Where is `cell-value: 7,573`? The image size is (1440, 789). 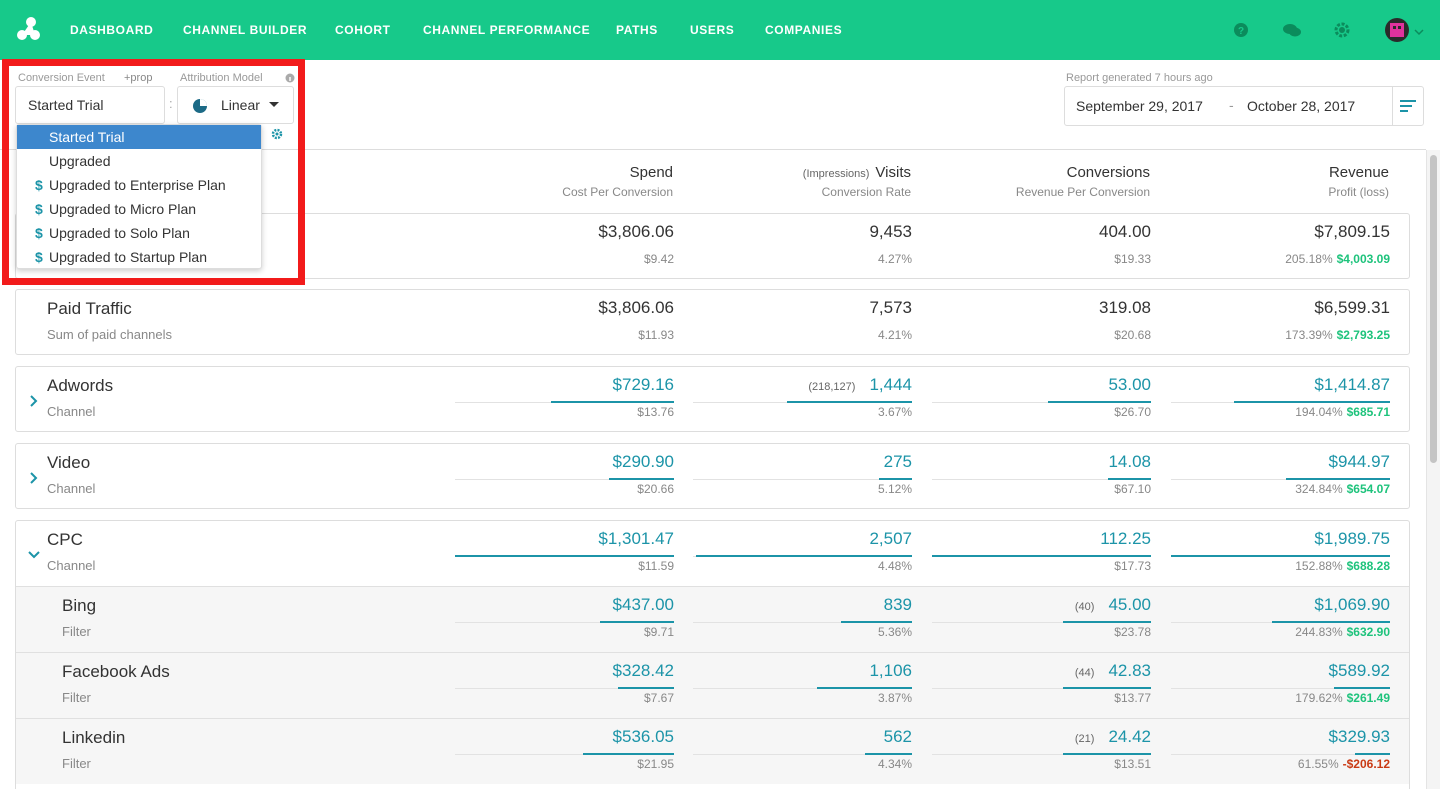
cell-value: 7,573 is located at coordinates (762, 308).